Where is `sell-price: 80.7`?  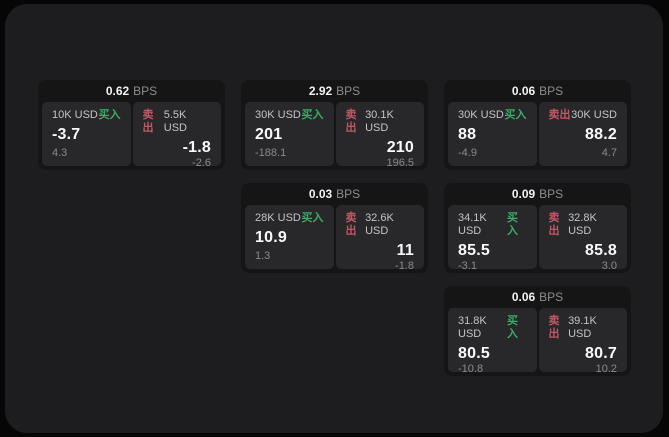 sell-price: 80.7 is located at coordinates (601, 353).